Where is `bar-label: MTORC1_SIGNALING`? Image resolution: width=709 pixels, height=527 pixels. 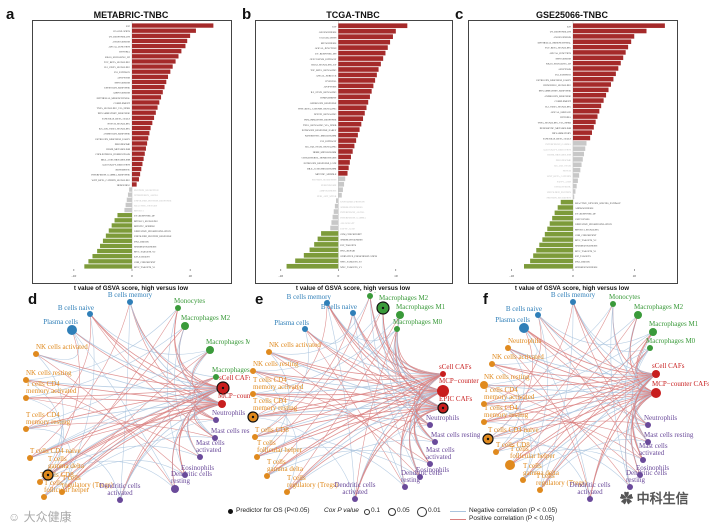 bar-label: MTORC1_SIGNALING is located at coordinates (587, 229).